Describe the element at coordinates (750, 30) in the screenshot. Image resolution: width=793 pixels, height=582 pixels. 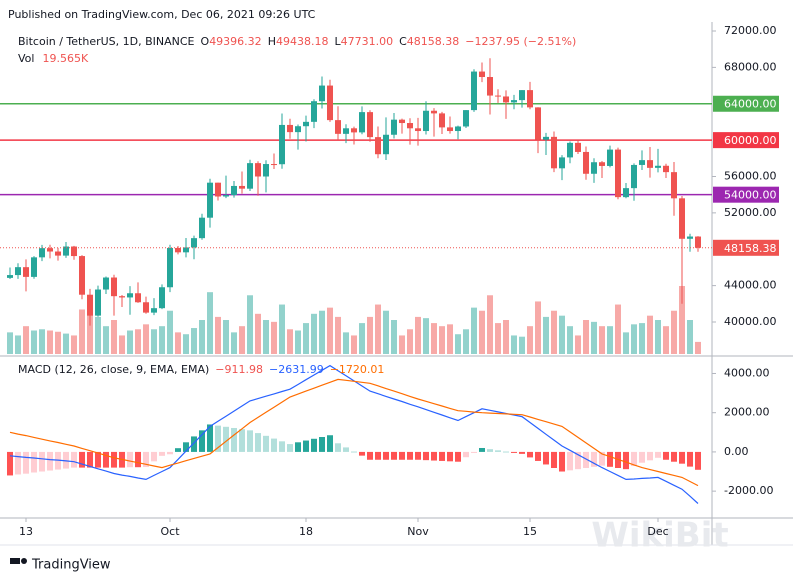
I see `y-tick-label: 72000.00` at that location.